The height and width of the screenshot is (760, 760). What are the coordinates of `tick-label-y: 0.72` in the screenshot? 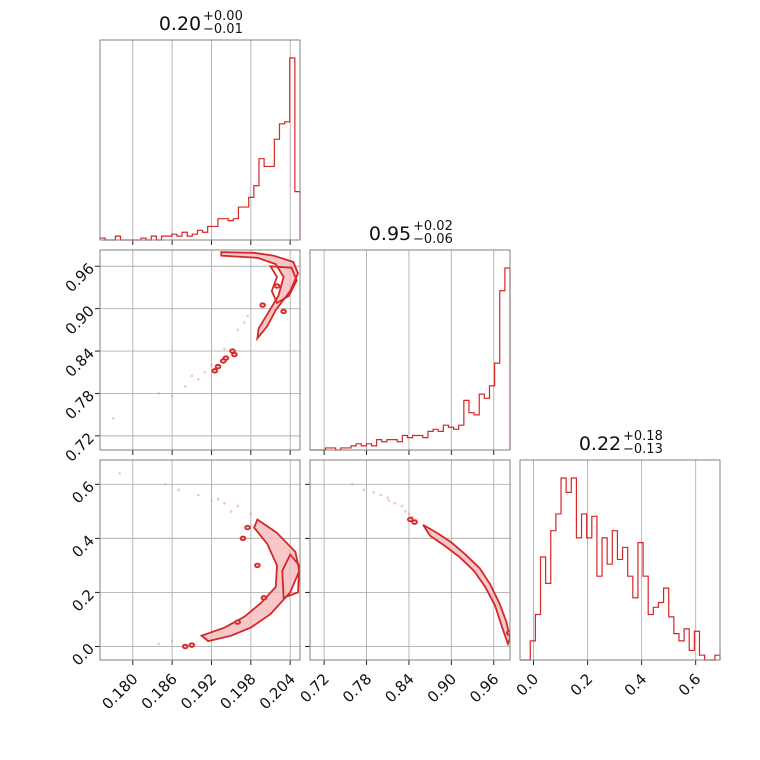 It's located at (80, 447).